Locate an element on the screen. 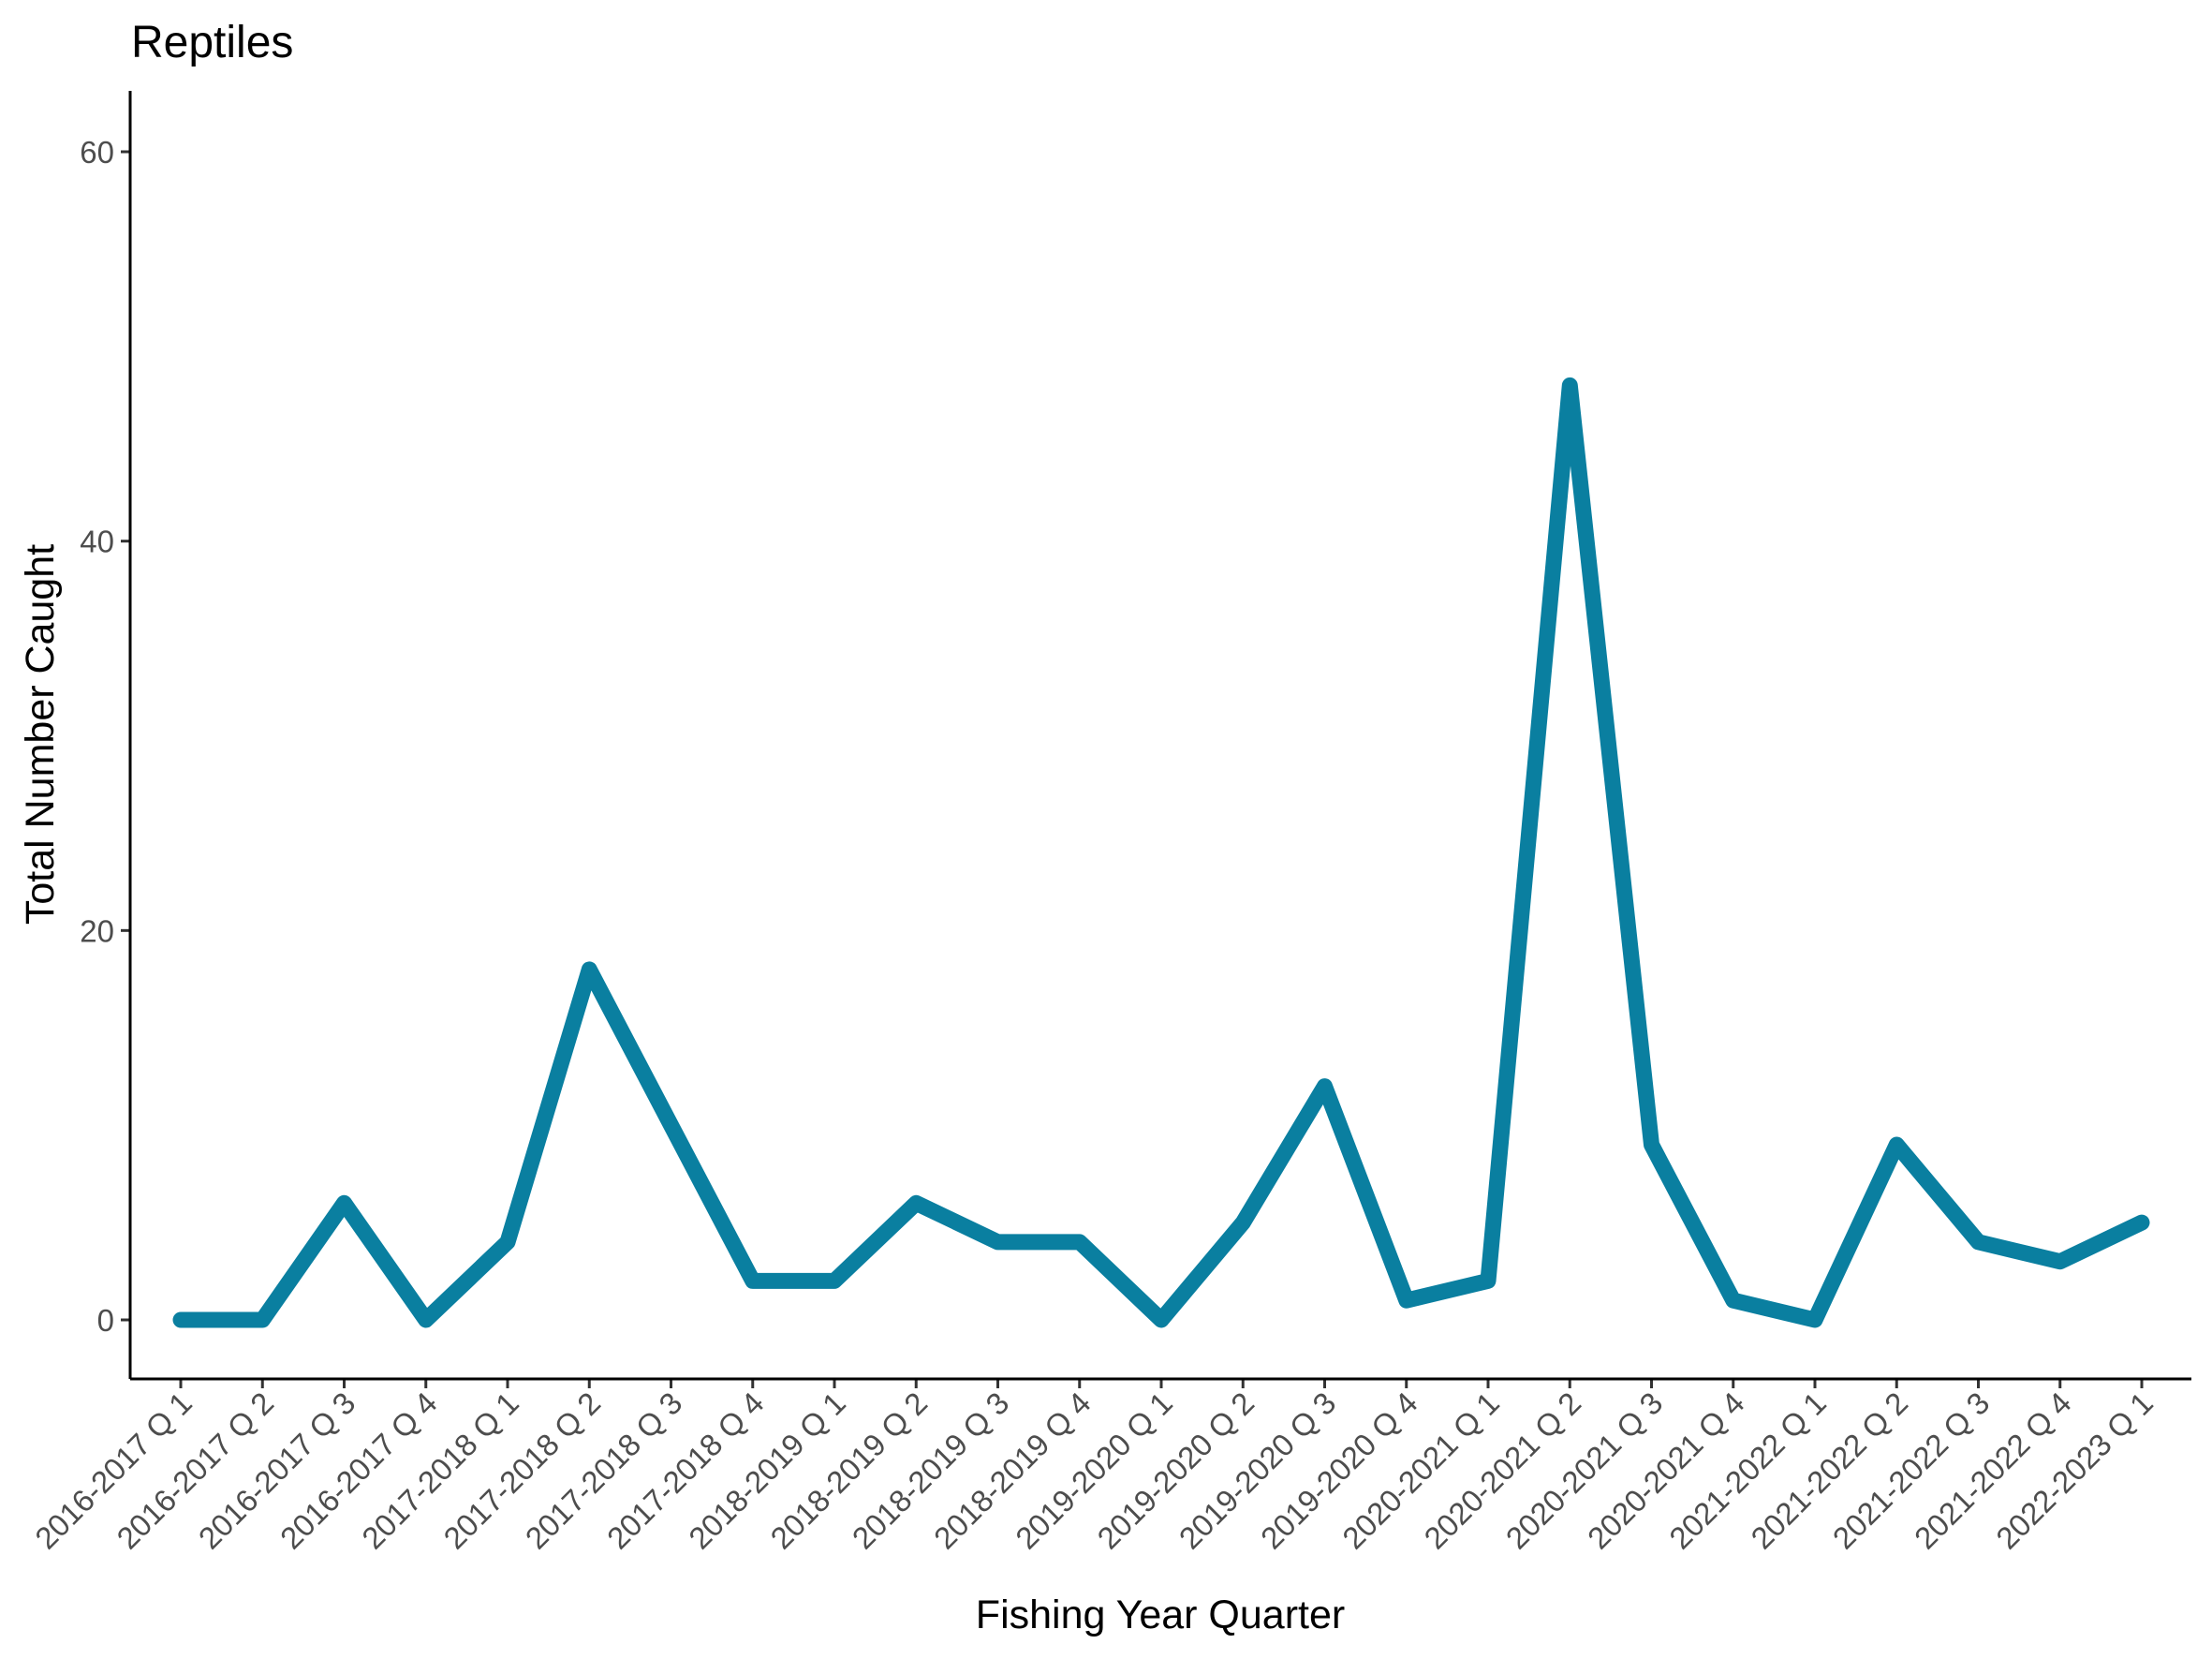 The height and width of the screenshot is (1659, 2212). y-tick-label: 60 is located at coordinates (97, 153).